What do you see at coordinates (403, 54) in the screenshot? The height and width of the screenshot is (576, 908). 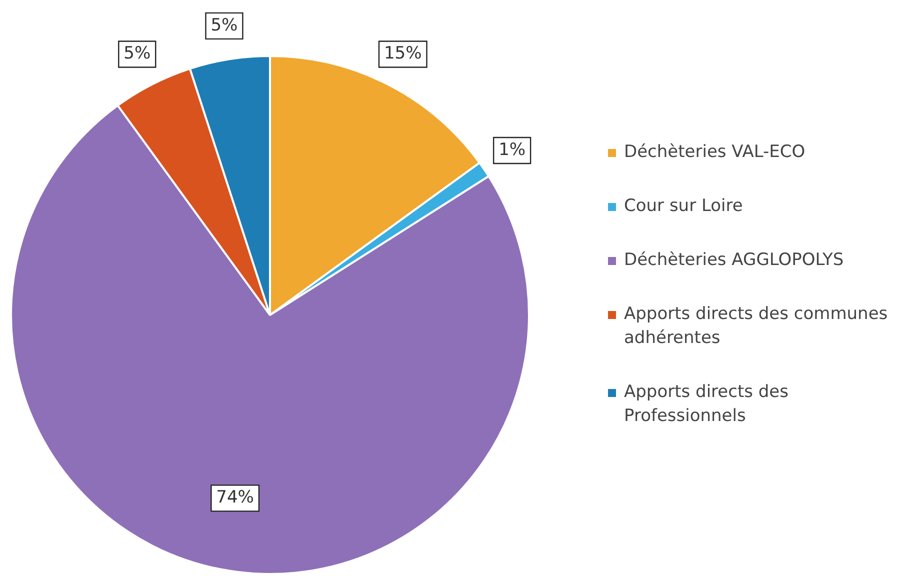 I see `data-label: 15%` at bounding box center [403, 54].